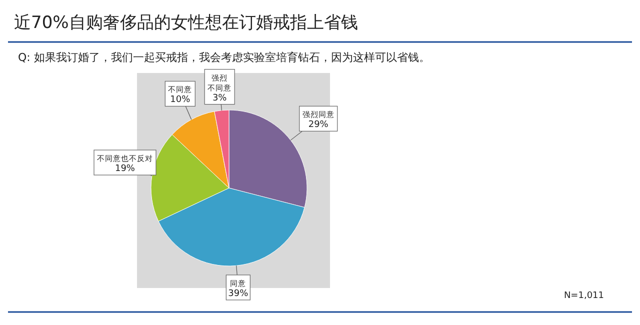  Describe the element at coordinates (186, 23) in the screenshot. I see `chart-title: 近70%自购奢侈品的女性想在订婚戒指上省钱` at that location.